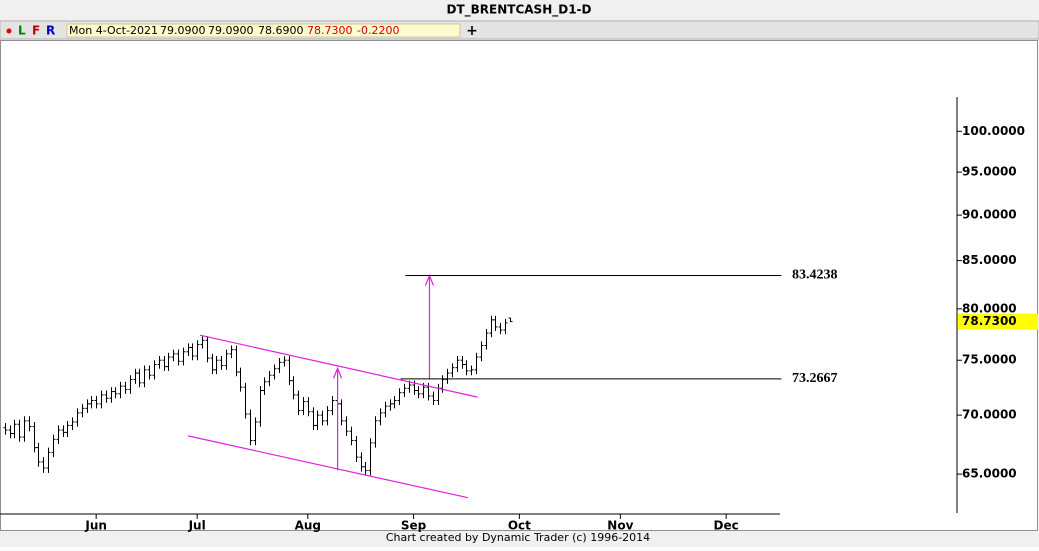 This screenshot has height=551, width=1039. Describe the element at coordinates (183, 30) in the screenshot. I see `info-open: 79.0900` at that location.